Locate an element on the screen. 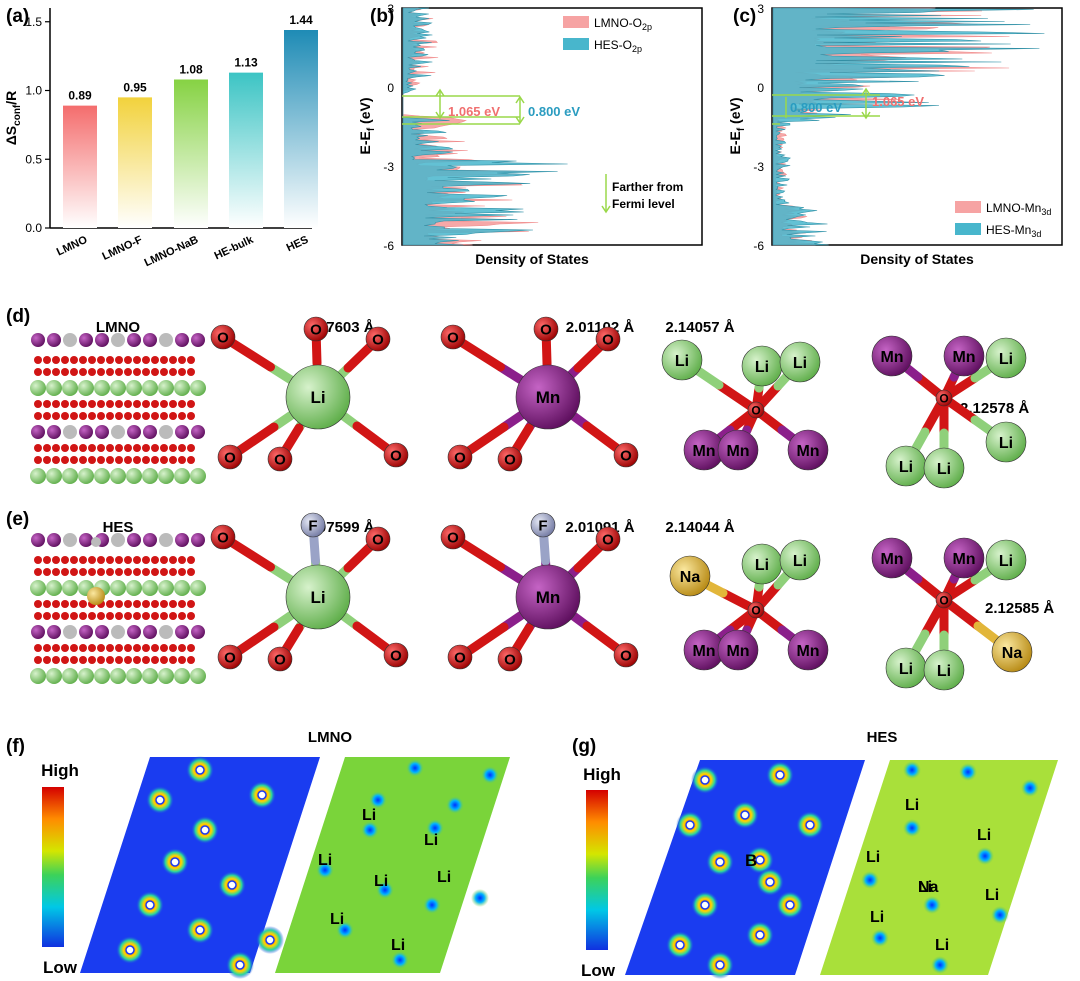  y-axis-label: E-Ef (eV) is located at coordinates (737, 125).